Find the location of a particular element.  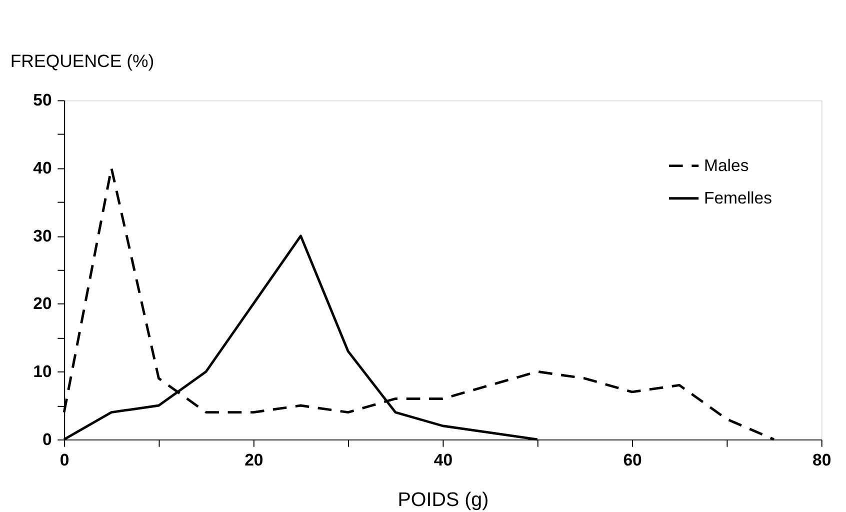

y-tick-label: 20 is located at coordinates (42, 304).